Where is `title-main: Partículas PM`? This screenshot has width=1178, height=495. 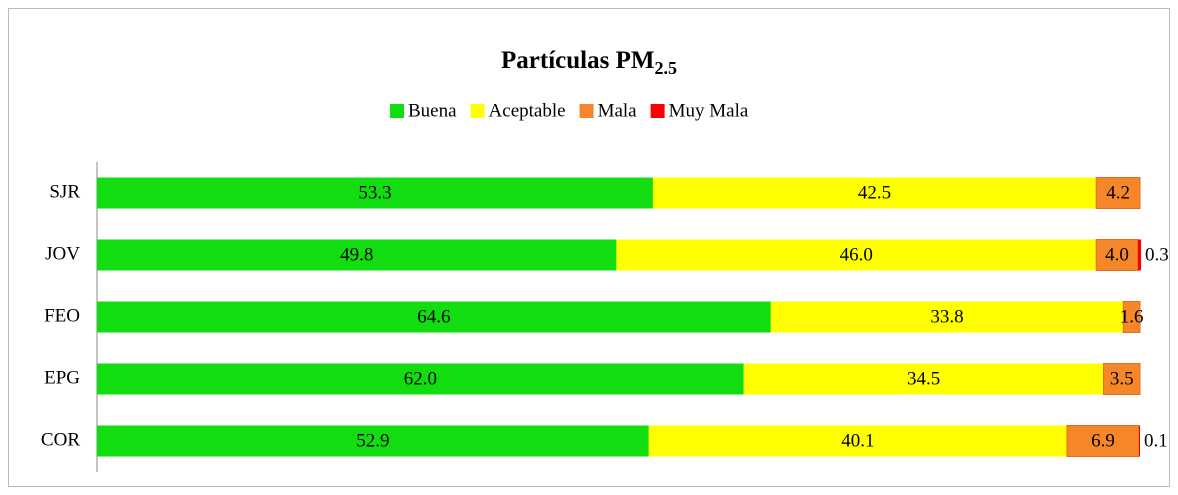 title-main: Partículas PM is located at coordinates (577, 60).